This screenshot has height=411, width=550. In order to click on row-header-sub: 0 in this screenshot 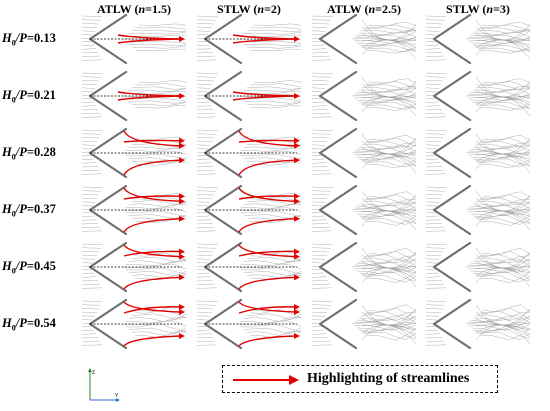, I will do `click(13, 271)`.